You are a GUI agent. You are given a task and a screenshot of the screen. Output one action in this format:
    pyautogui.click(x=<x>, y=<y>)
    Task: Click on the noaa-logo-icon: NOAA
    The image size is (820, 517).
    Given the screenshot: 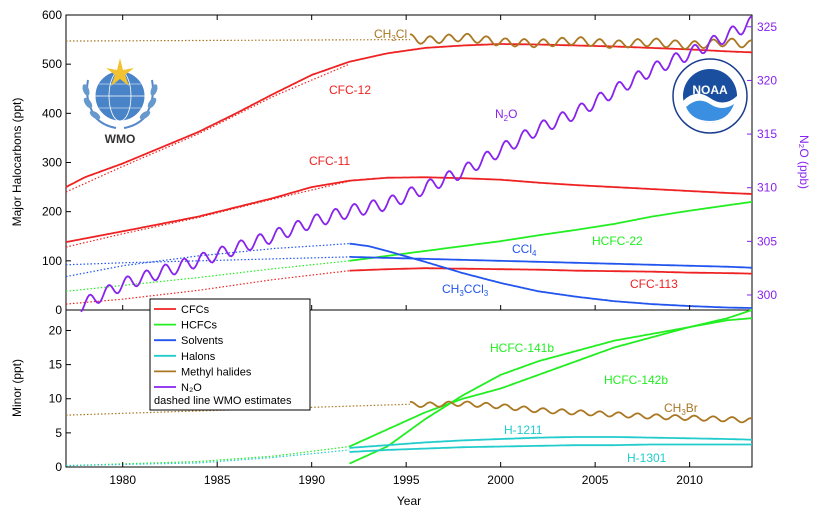 What is the action you would take?
    pyautogui.click(x=710, y=96)
    